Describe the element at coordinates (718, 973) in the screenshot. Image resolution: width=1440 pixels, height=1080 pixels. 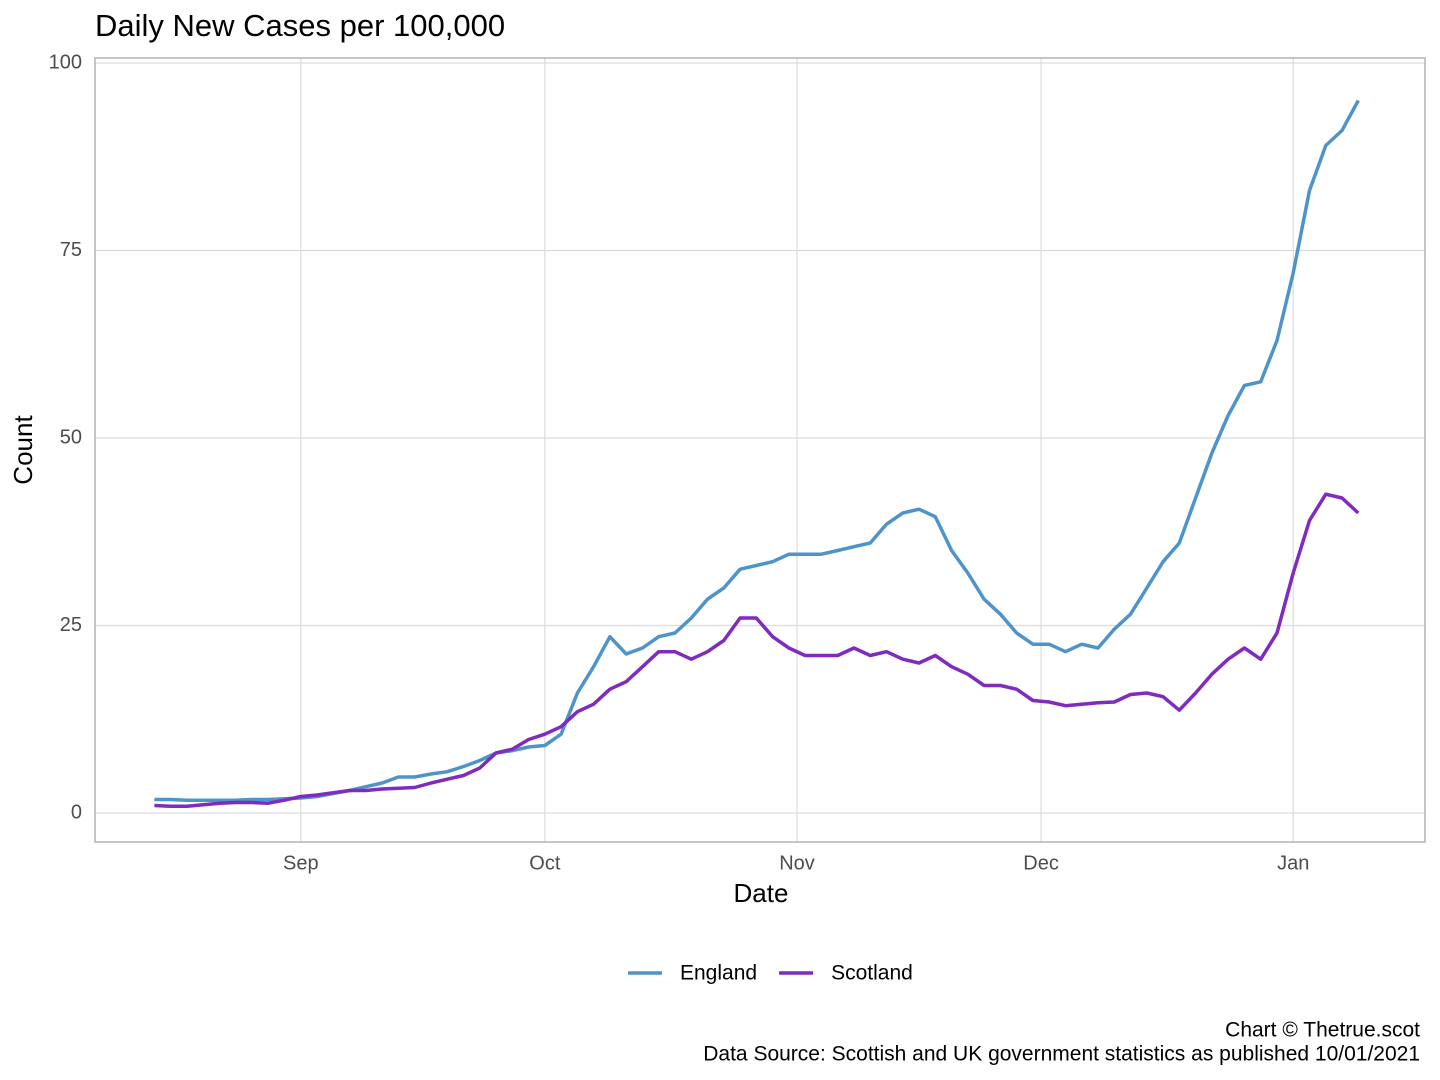
I see `legend-label: England` at that location.